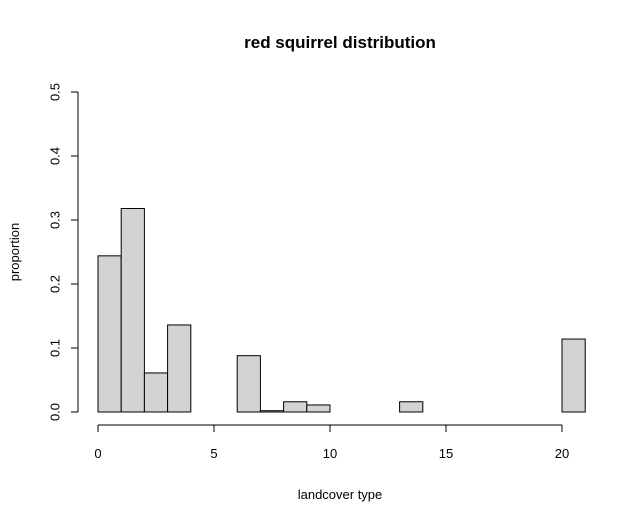 The image size is (644, 523). What do you see at coordinates (55, 348) in the screenshot?
I see `y-tick-label: 0.1` at bounding box center [55, 348].